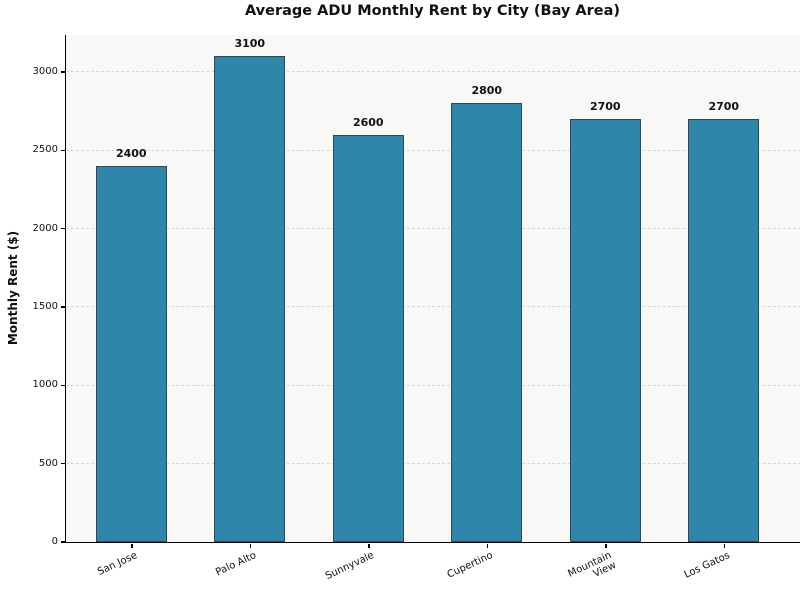 The height and width of the screenshot is (600, 800). I want to click on y-axis-label: Monthly Rent ($), so click(13, 288).